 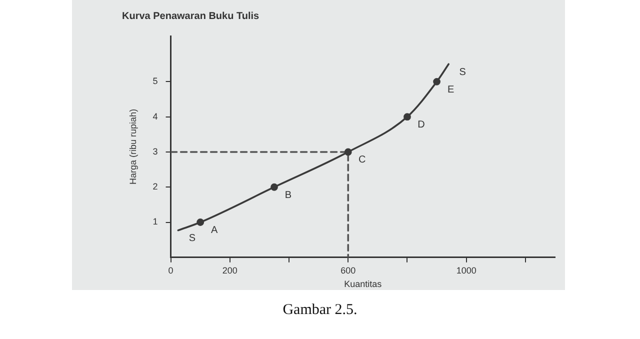 What do you see at coordinates (288, 195) in the screenshot?
I see `annotation: B` at bounding box center [288, 195].